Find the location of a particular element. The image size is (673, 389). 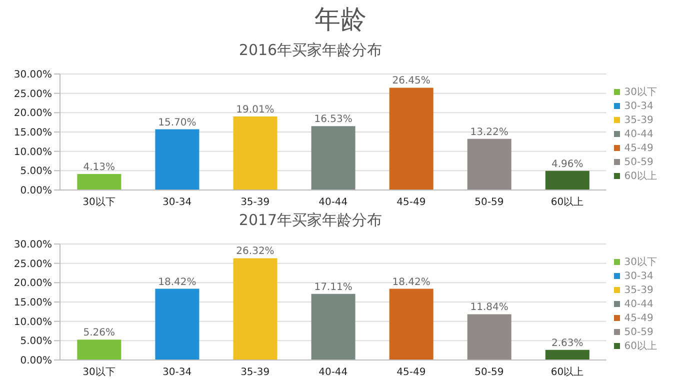

data-label: 15.70% is located at coordinates (177, 122).